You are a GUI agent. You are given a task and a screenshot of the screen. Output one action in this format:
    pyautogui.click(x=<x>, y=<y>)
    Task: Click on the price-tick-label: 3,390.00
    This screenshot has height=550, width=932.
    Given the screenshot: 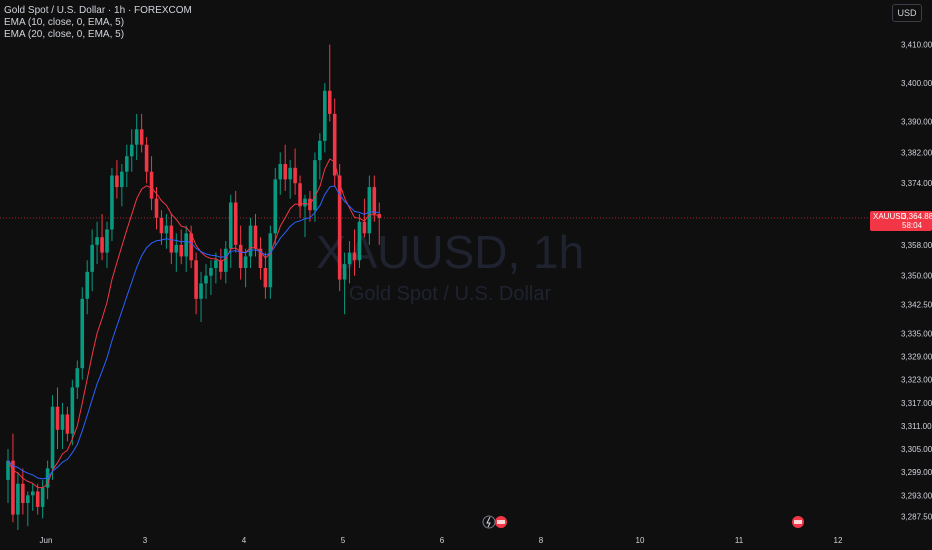 What is the action you would take?
    pyautogui.click(x=916, y=122)
    